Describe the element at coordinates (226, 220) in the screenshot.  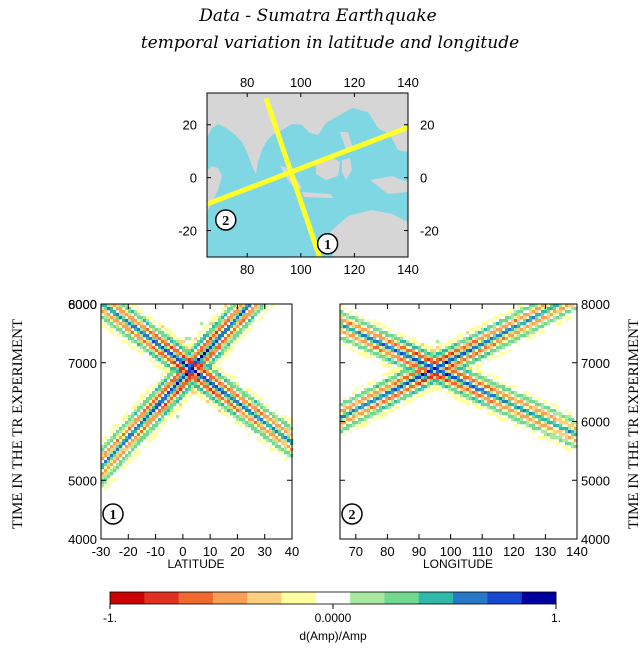
I see `map-marker-2-circle` at that location.